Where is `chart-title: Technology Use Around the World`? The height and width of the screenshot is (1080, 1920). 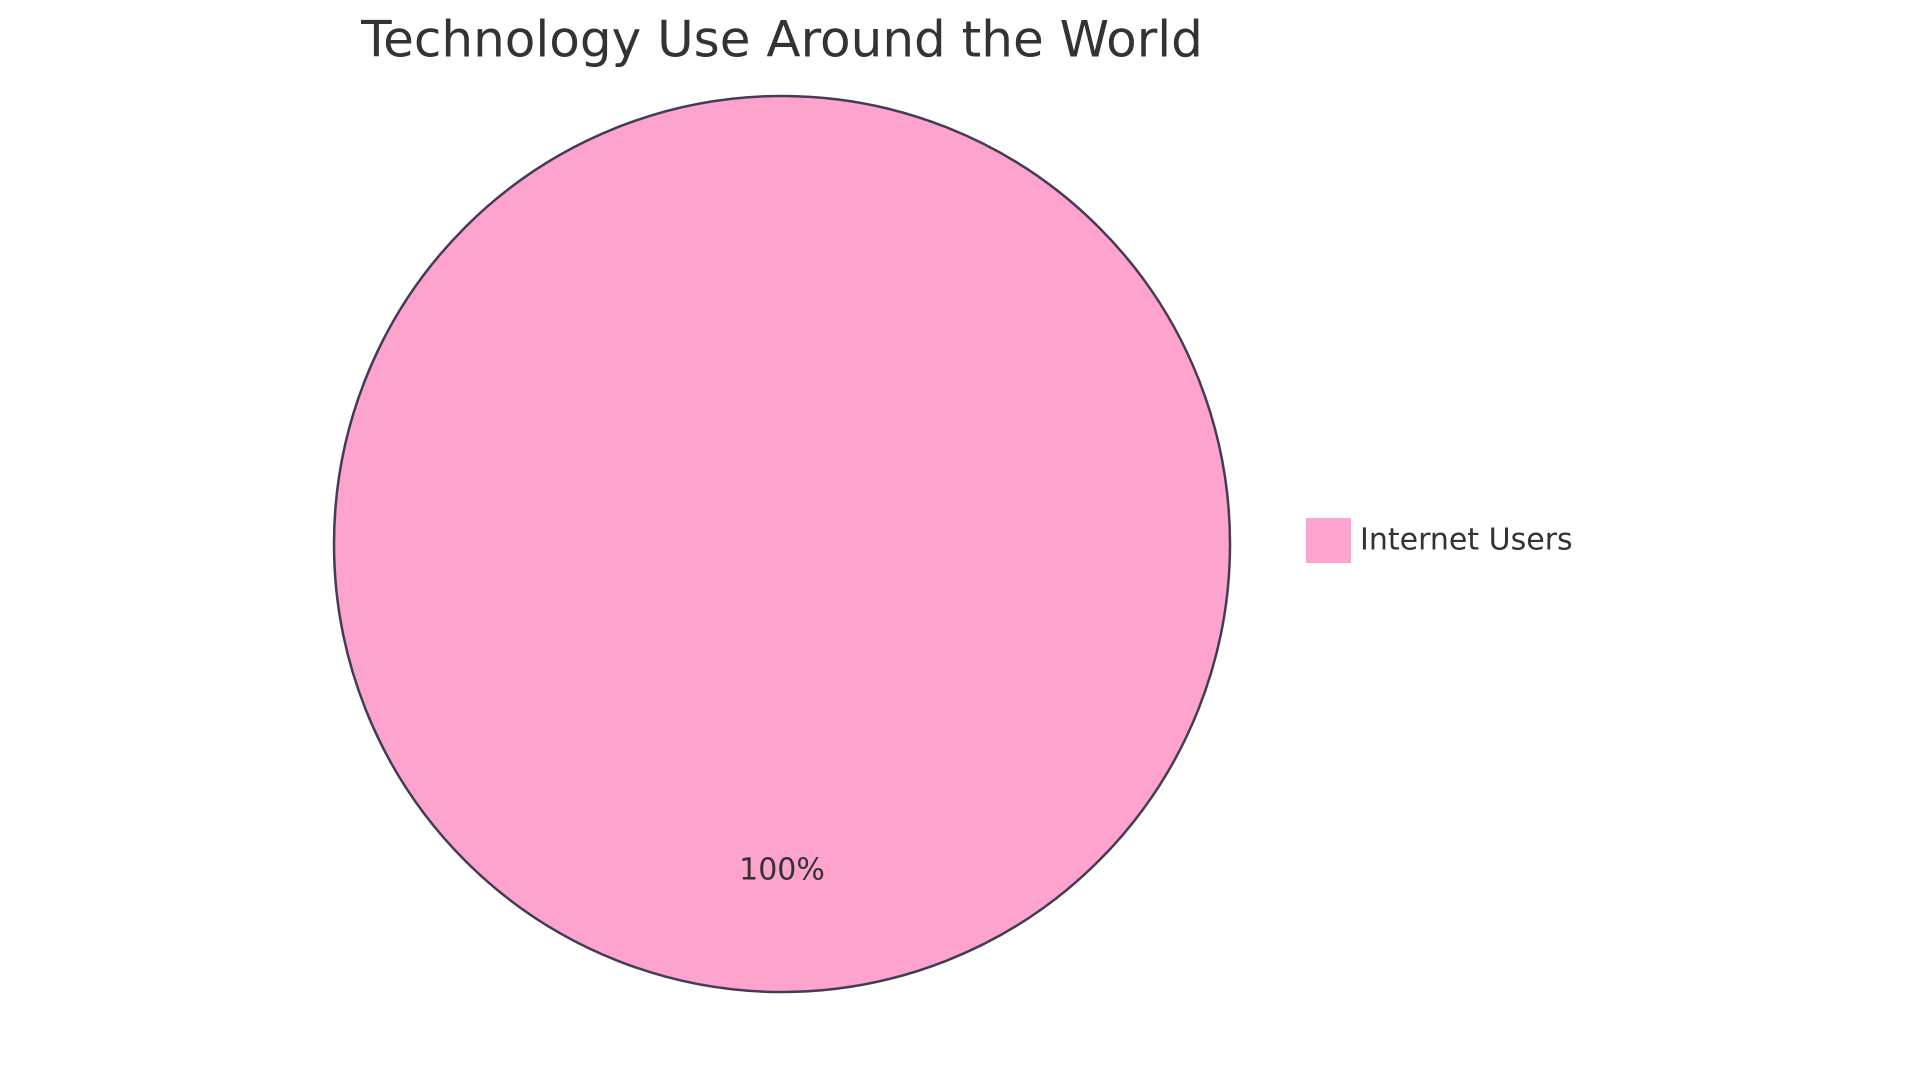
chart-title: Technology Use Around the World is located at coordinates (781, 40).